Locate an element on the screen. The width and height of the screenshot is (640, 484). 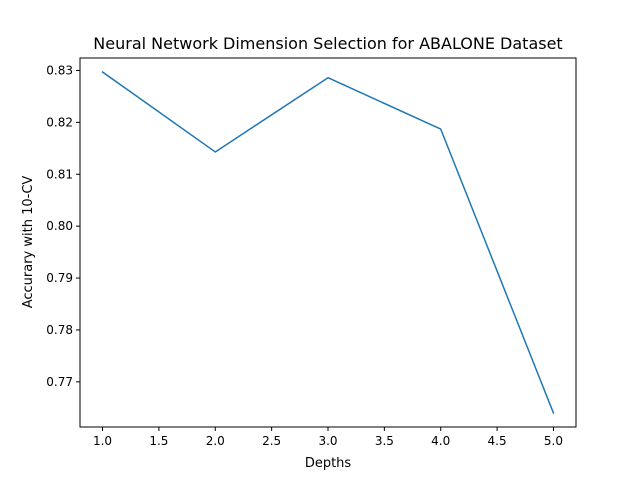
x-tick-label: 4.0 is located at coordinates (440, 441).